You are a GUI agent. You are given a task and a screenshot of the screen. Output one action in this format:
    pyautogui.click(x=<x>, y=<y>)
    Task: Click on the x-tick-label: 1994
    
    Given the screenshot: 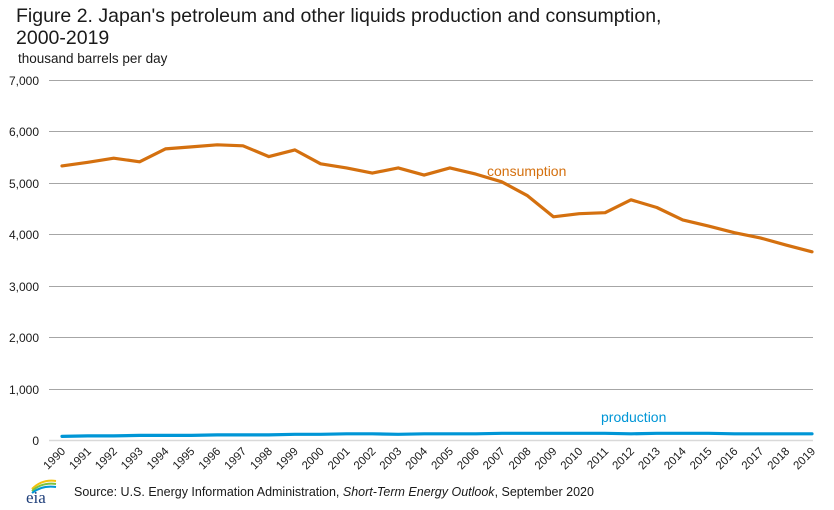 What is the action you would take?
    pyautogui.click(x=158, y=458)
    